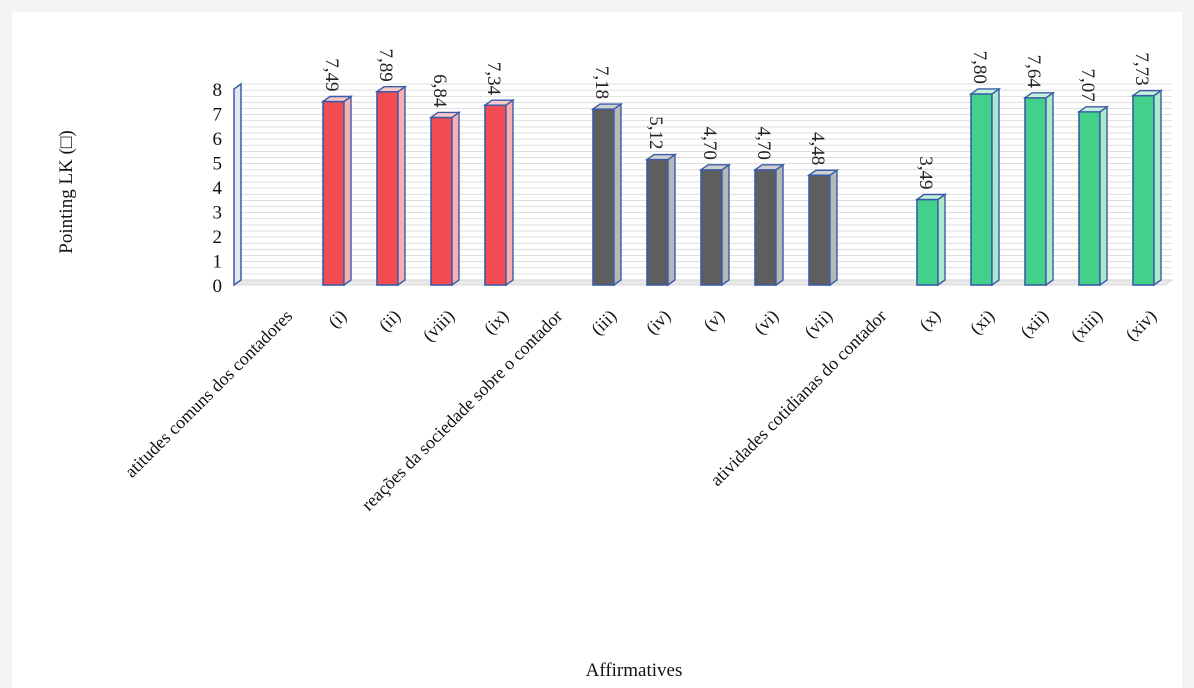 The width and height of the screenshot is (1194, 688). Describe the element at coordinates (1087, 326) in the screenshot. I see `x-category-label: (xiii)` at that location.